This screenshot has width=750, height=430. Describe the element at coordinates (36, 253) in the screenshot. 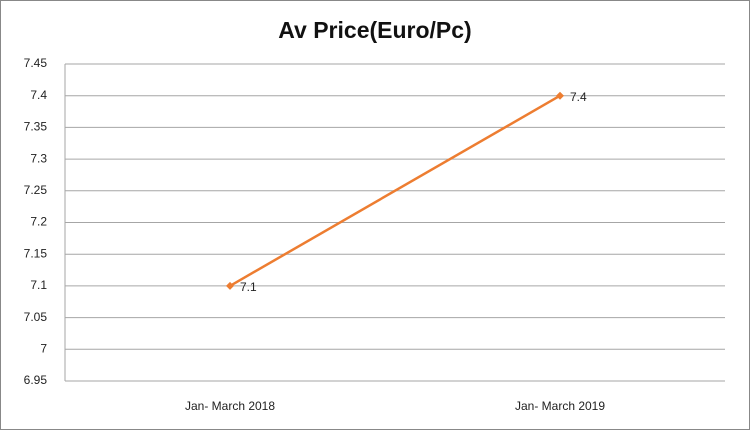

I see `y-tick-label: 7.15` at that location.